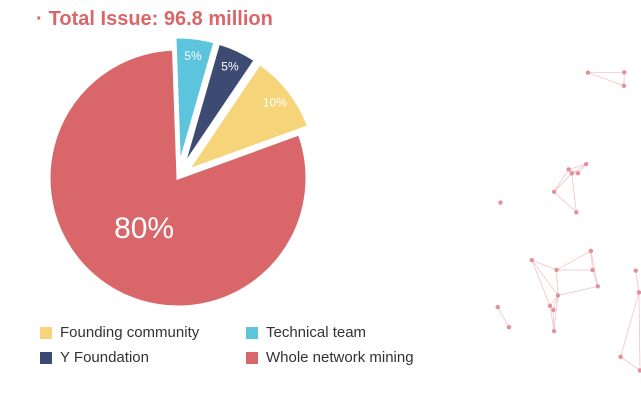 The image size is (641, 410). What do you see at coordinates (160, 19) in the screenshot?
I see `title-text: Total Issue: 96.8 million` at bounding box center [160, 19].